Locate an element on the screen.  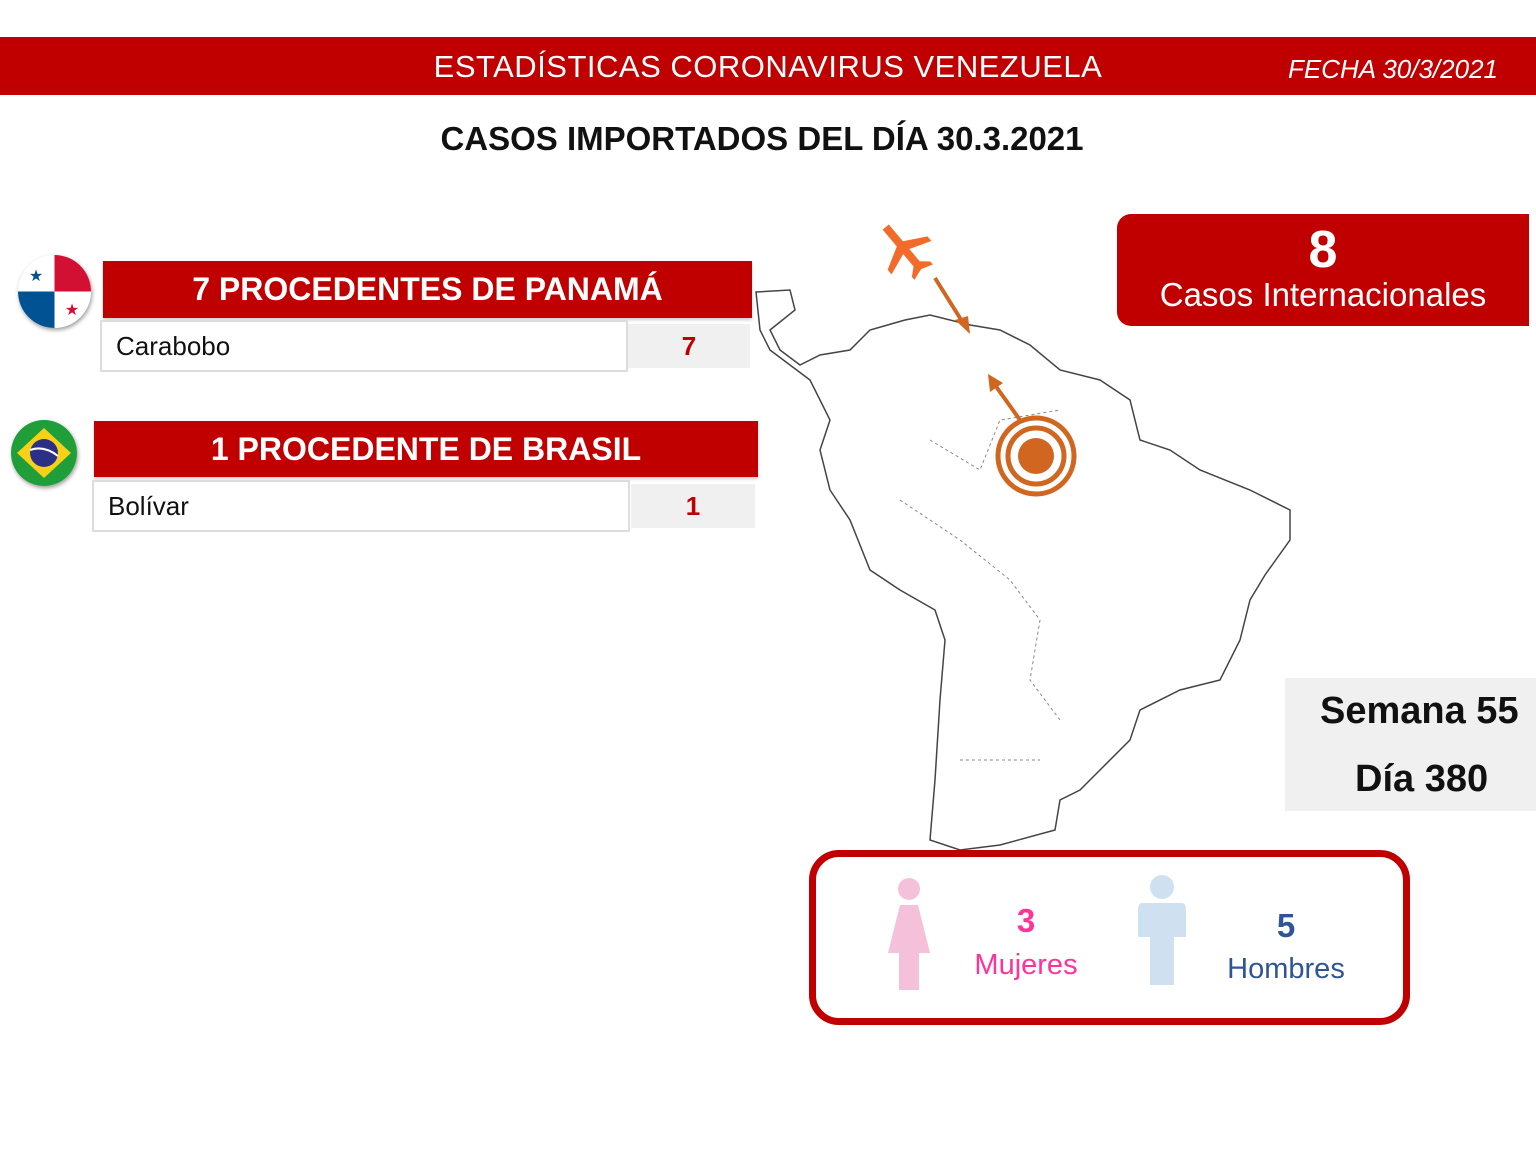
men-label: Hombres is located at coordinates (1286, 969).